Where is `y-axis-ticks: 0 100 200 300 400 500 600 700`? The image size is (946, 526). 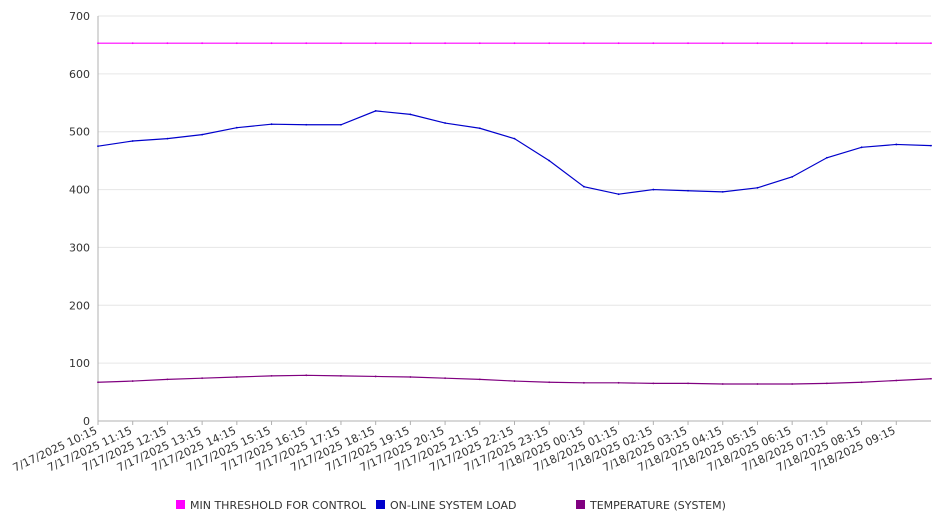
y-axis-ticks: 0 100 200 300 400 500 600 700 is located at coordinates (79, 219).